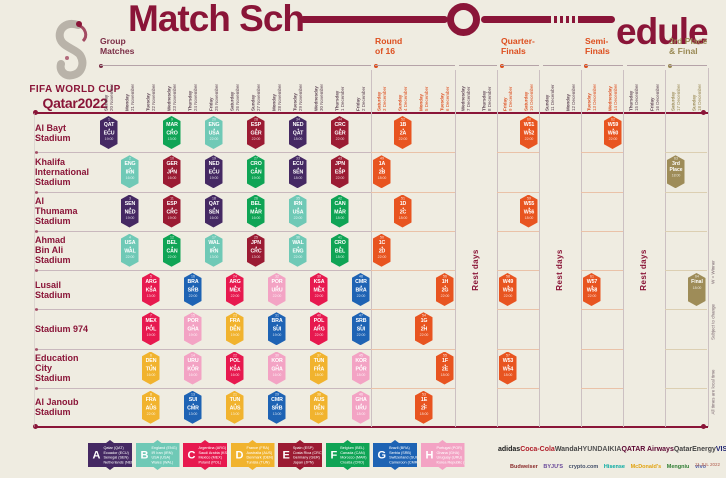  What do you see at coordinates (340, 211) in the screenshot?
I see `match-badge-content: 42 CAN MAR 18:00` at bounding box center [340, 211].